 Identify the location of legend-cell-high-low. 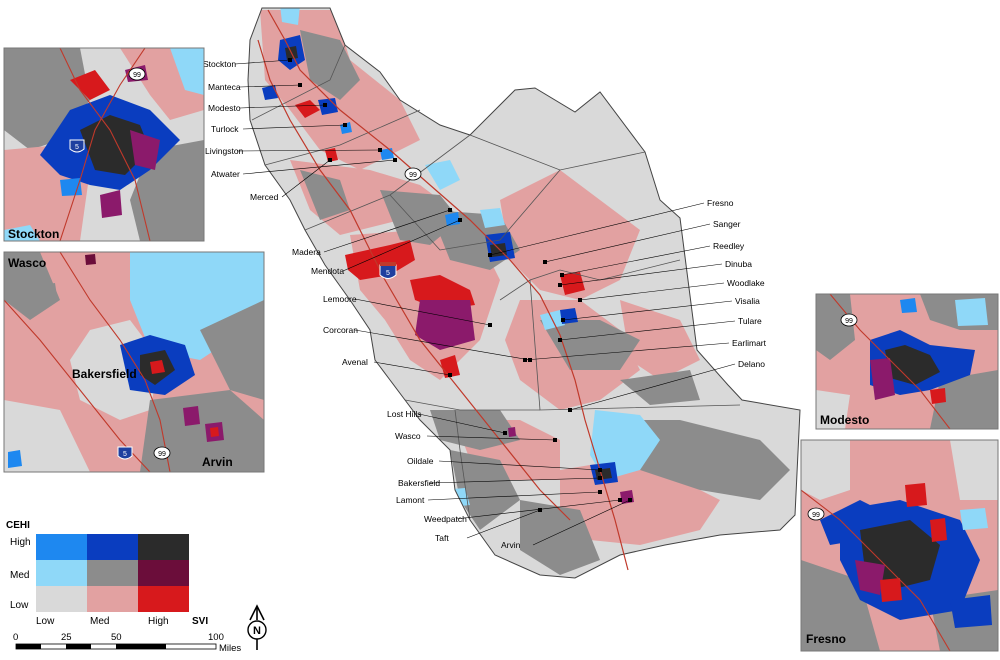
(61, 547).